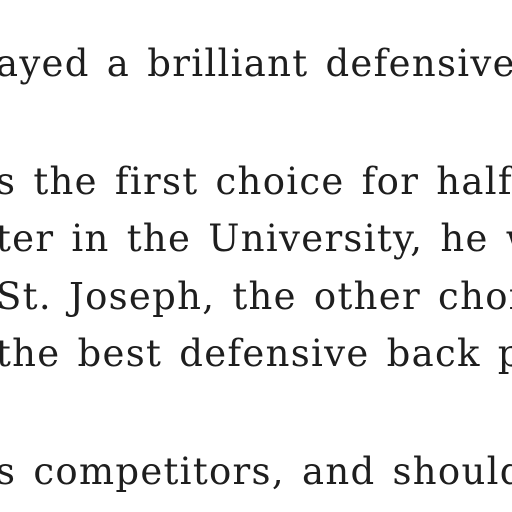 Image resolution: width=512 pixels, height=512 pixels. What do you see at coordinates (256, 238) in the screenshot?
I see `text-line-3: ter in the University, he wo` at bounding box center [256, 238].